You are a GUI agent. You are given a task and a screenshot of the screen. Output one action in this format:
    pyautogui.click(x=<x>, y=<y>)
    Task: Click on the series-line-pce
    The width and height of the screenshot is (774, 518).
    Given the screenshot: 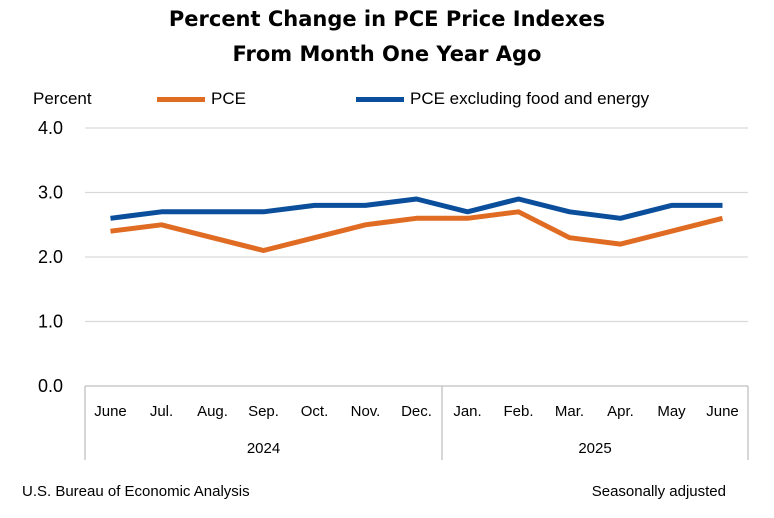 What is the action you would take?
    pyautogui.click(x=417, y=231)
    